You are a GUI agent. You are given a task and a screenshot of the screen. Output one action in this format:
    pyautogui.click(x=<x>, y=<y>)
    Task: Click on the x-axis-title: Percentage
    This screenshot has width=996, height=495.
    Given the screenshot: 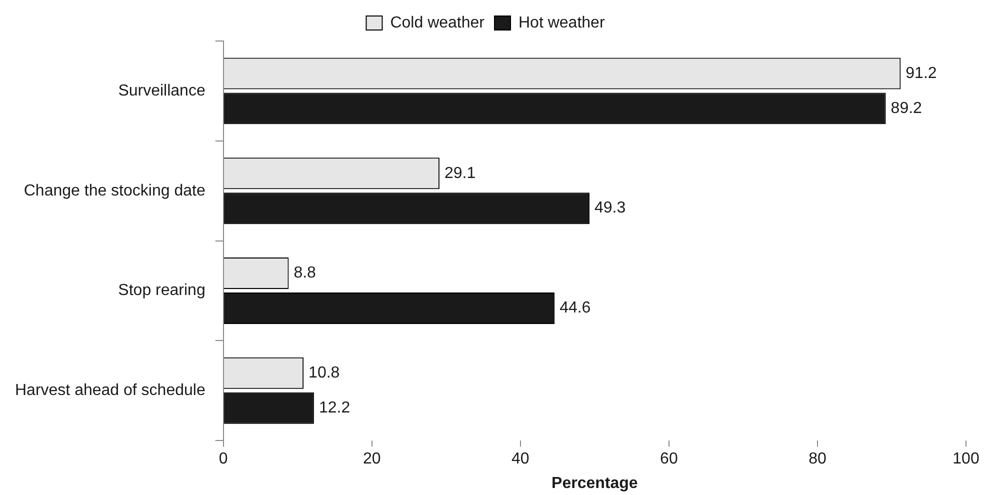 What is the action you would take?
    pyautogui.click(x=595, y=483)
    